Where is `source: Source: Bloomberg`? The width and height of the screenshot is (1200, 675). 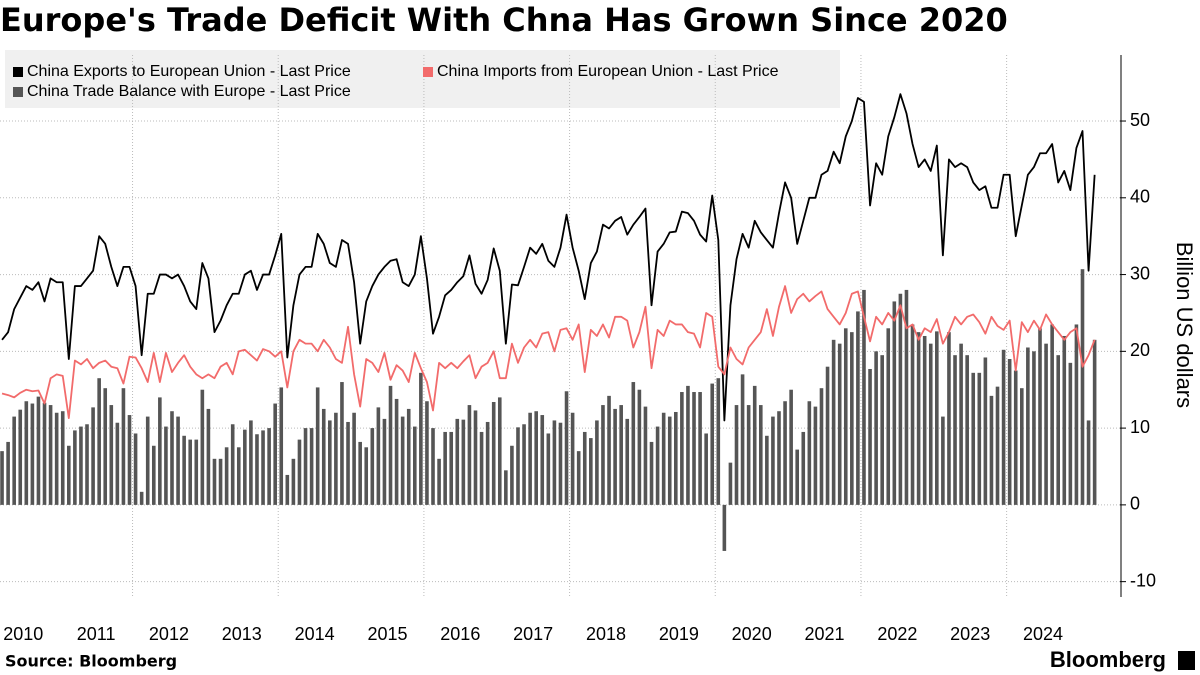
source: Source: Bloomberg is located at coordinates (91, 661).